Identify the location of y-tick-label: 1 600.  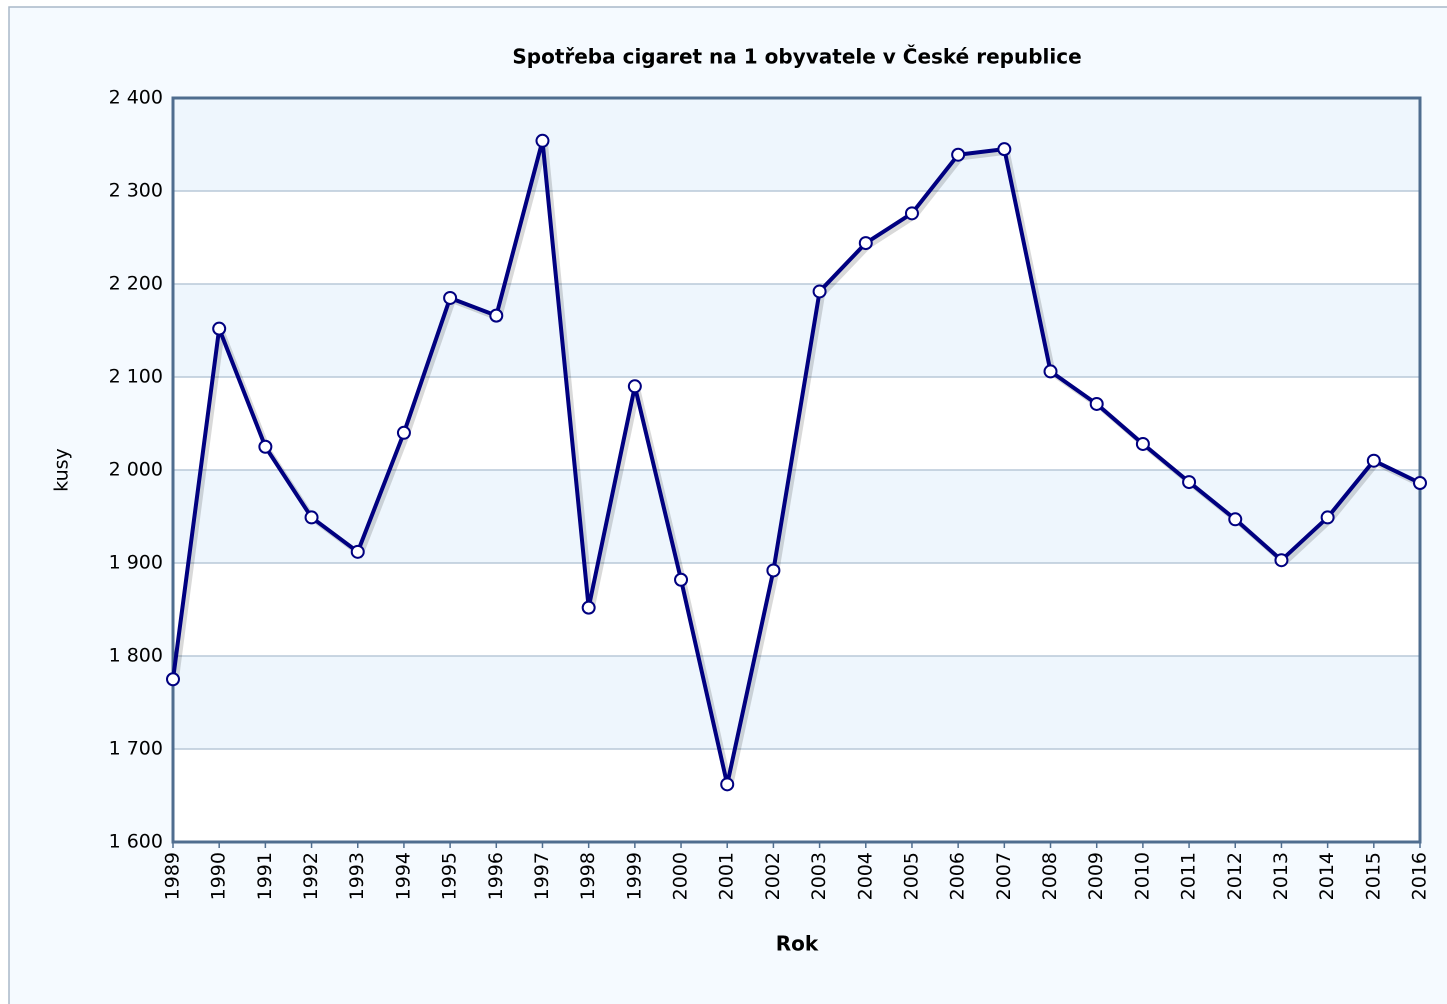
(136, 842).